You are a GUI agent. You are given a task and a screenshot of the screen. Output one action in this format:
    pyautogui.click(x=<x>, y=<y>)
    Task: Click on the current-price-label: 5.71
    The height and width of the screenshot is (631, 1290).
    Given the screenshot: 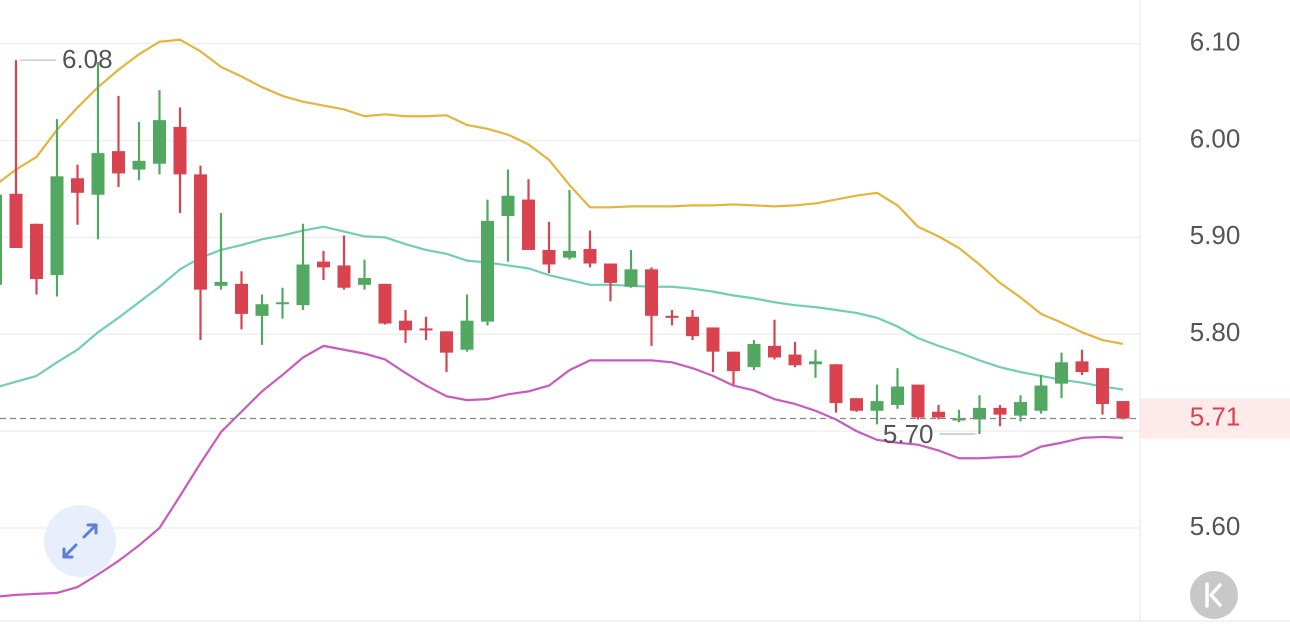 What is the action you would take?
    pyautogui.click(x=1215, y=416)
    